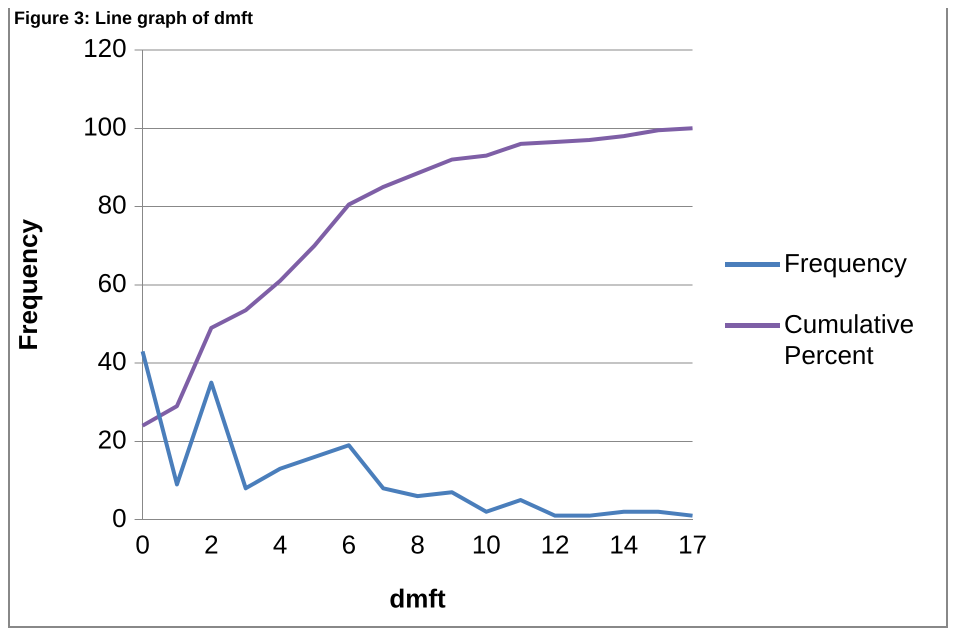 The image size is (957, 637). What do you see at coordinates (211, 544) in the screenshot?
I see `x-tick-label: 2` at bounding box center [211, 544].